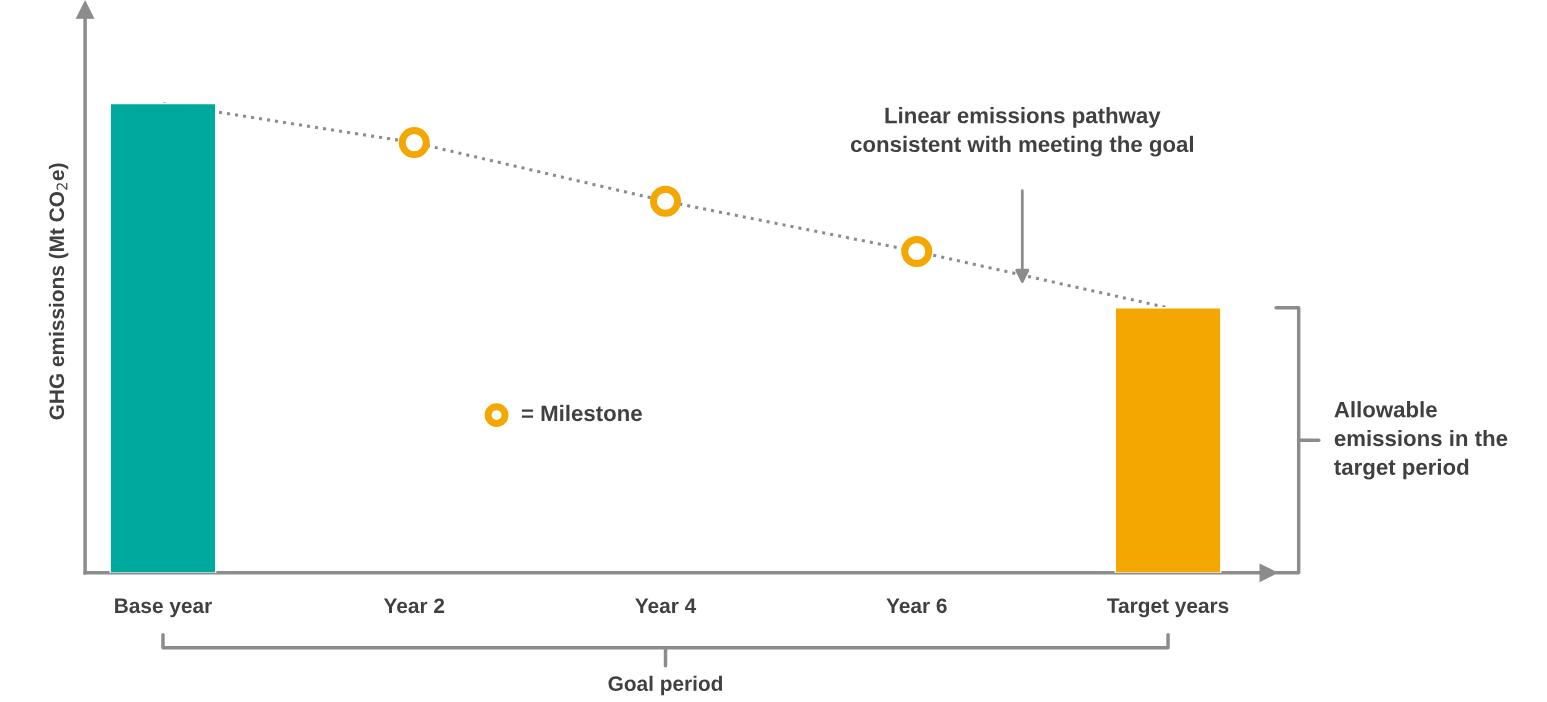  Describe the element at coordinates (916, 606) in the screenshot. I see `x-tick-label: Year 6` at that location.